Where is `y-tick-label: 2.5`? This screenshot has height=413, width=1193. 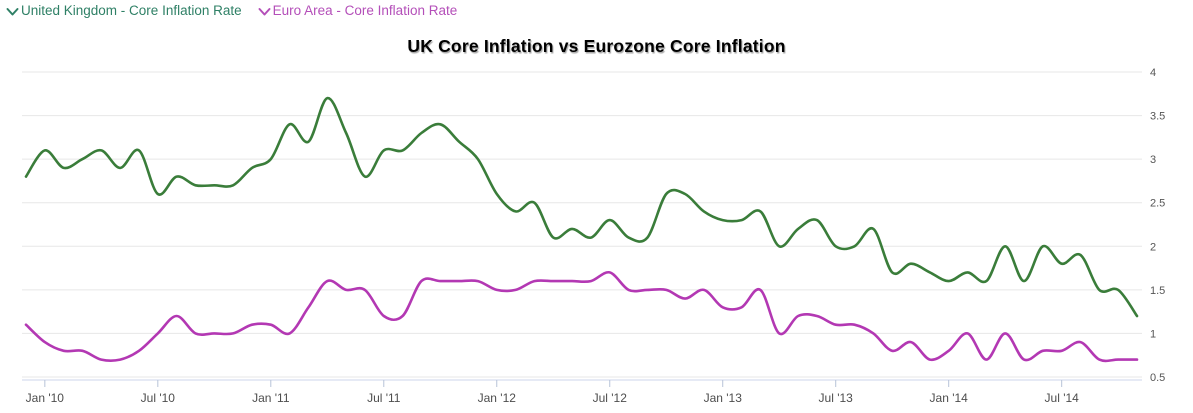
y-tick-label: 2.5 is located at coordinates (1157, 204).